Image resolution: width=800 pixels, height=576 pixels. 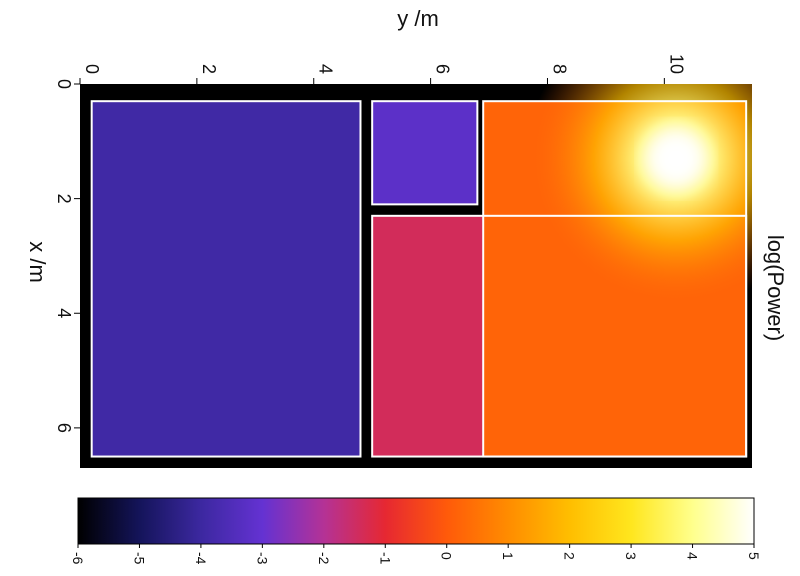 What do you see at coordinates (416, 554) in the screenshot?
I see `colorbar-ticks: -6 -5 -4 -3 -2 -1 0 1 2 3 4 5` at bounding box center [416, 554].